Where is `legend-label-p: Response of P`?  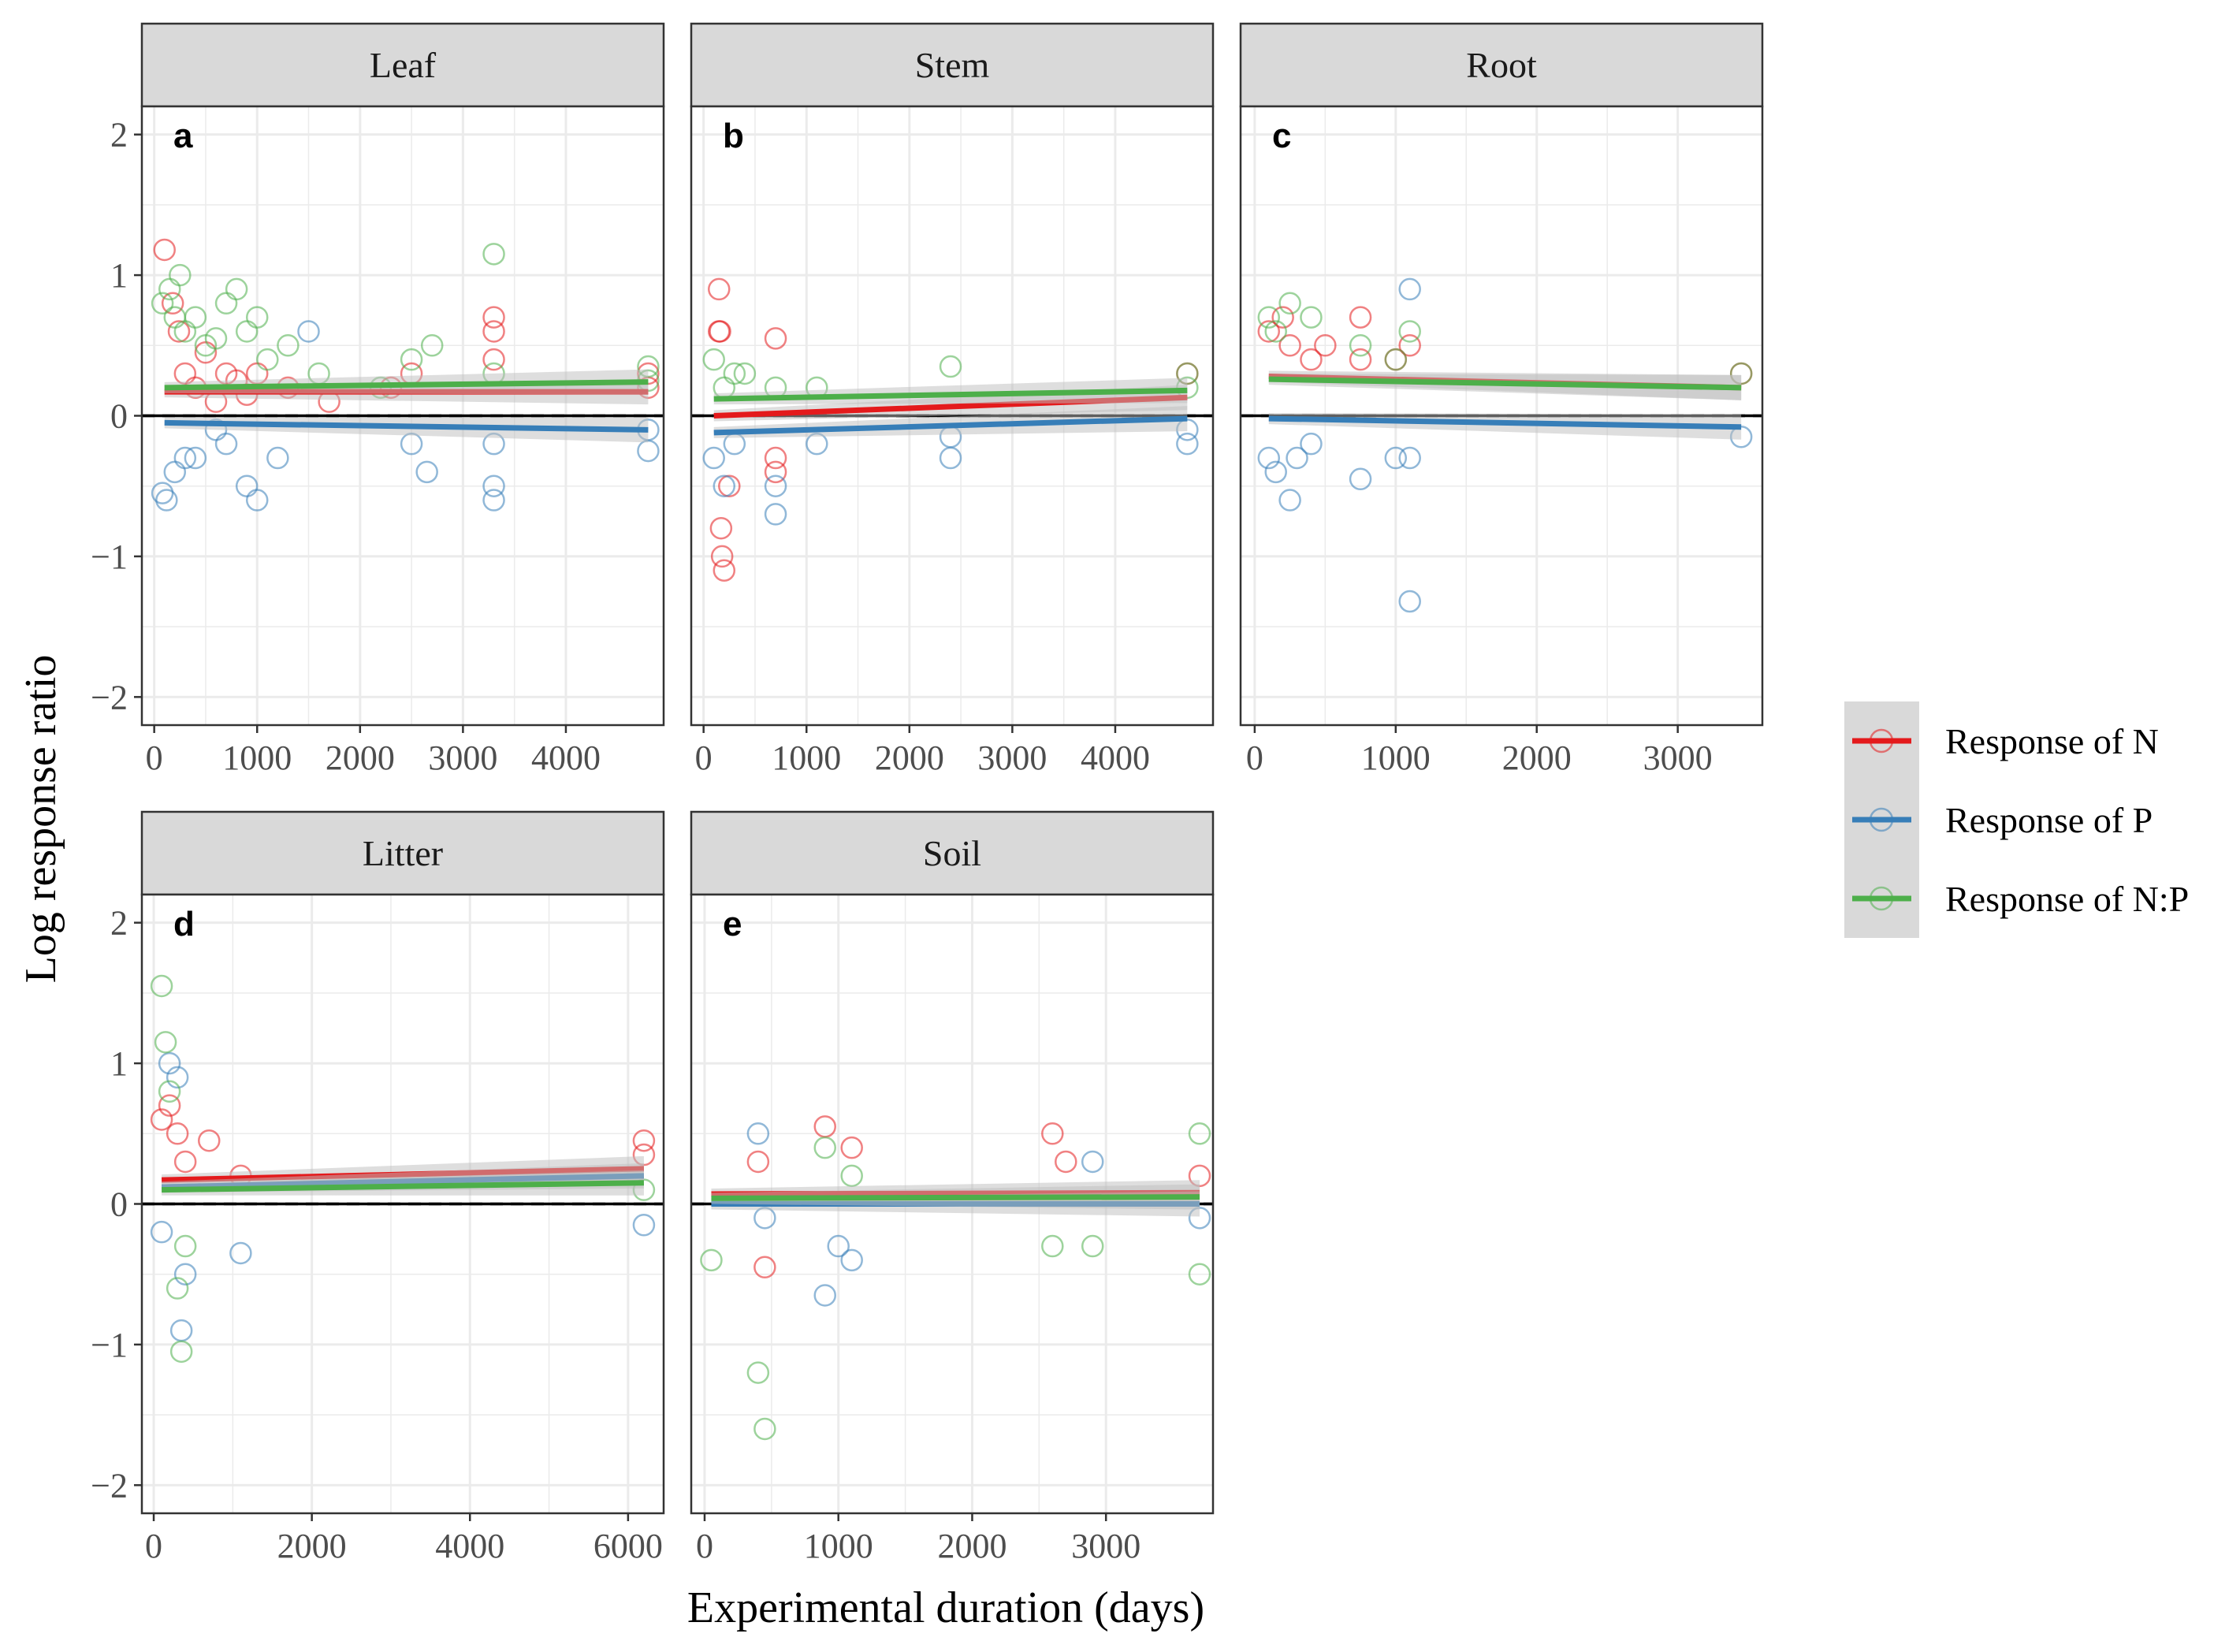
legend-label-p: Response of P is located at coordinates (2049, 820).